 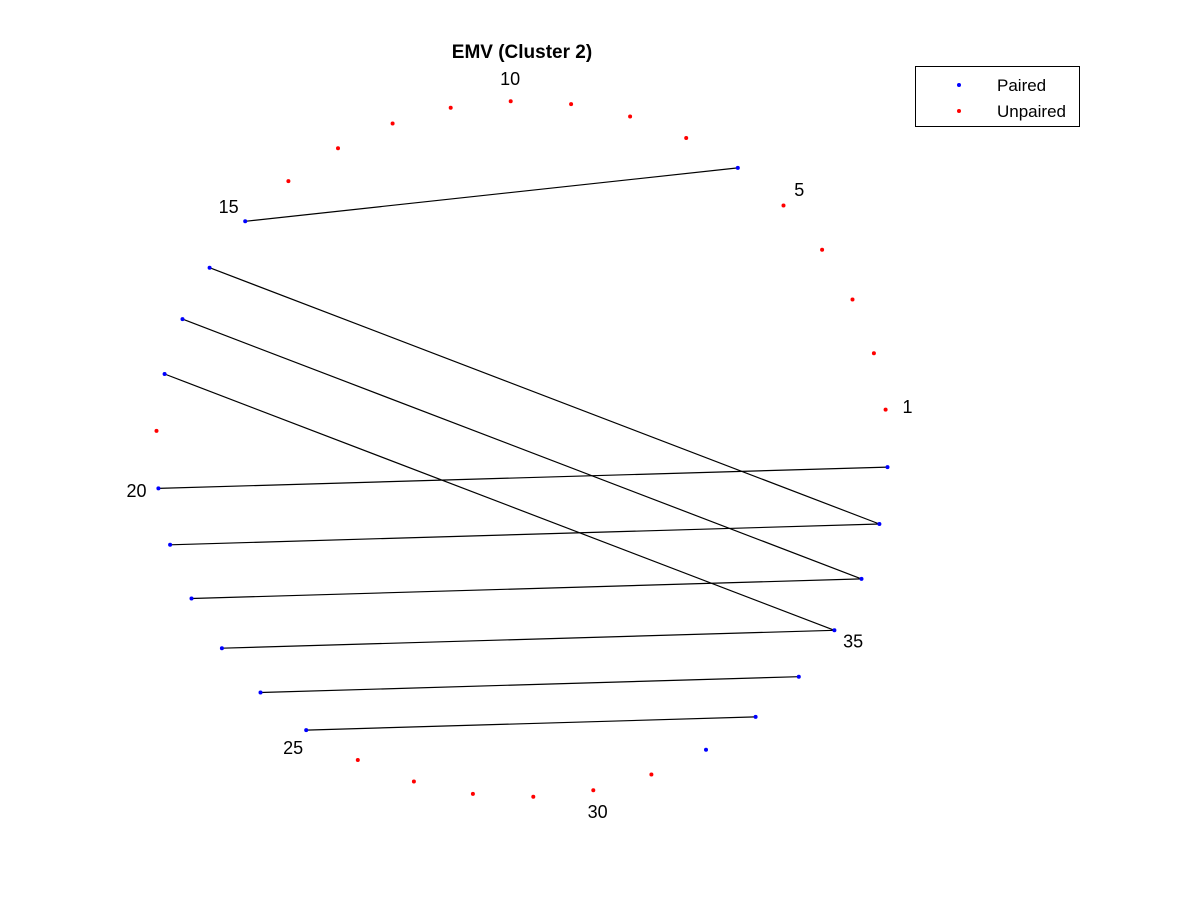 What do you see at coordinates (799, 190) in the screenshot?
I see `index-label-5: 5` at bounding box center [799, 190].